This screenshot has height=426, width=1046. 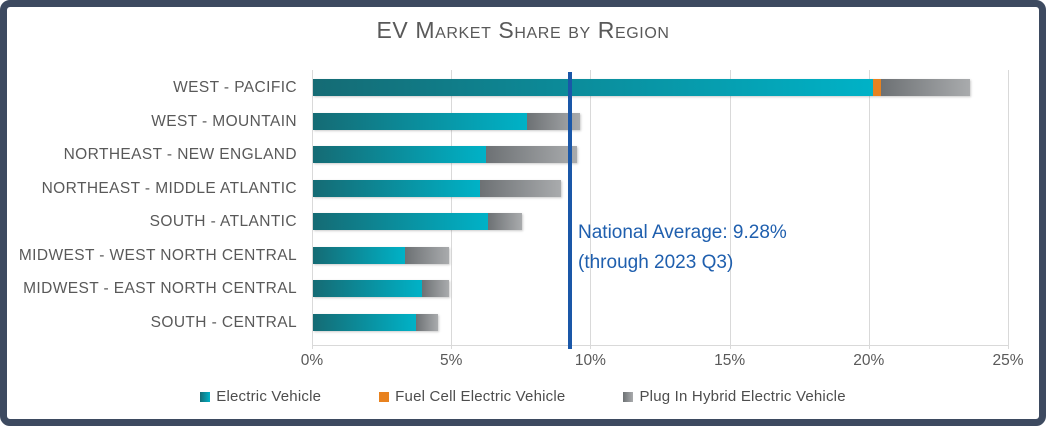 I want to click on category-label: MIDWEST - WEST NORTH CENTRAL, so click(x=157, y=255).